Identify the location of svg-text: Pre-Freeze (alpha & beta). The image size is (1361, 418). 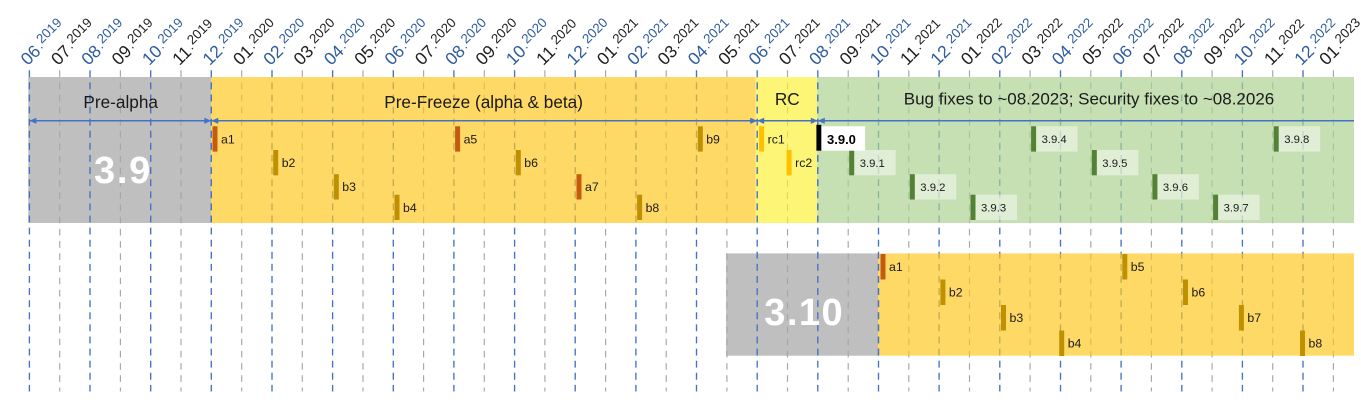
(483, 102).